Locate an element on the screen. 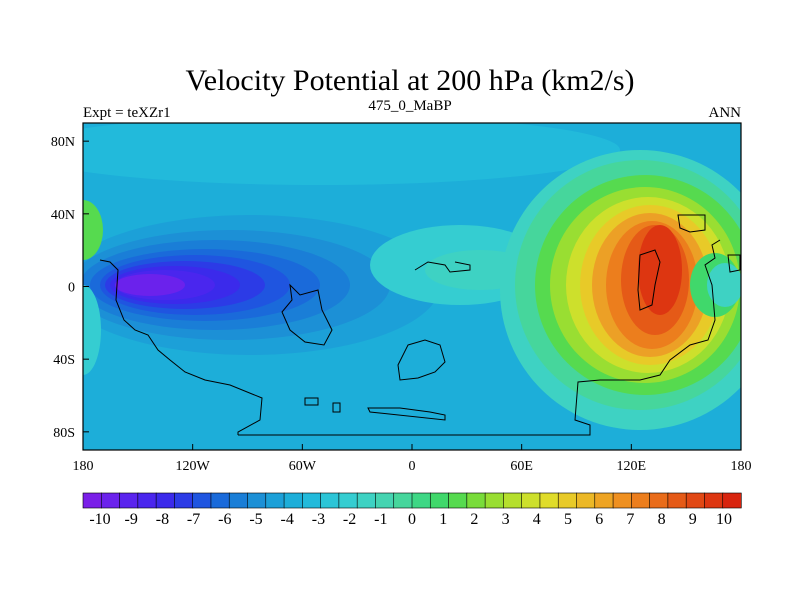  coastline-antarctic-shelf is located at coordinates (406, 414).